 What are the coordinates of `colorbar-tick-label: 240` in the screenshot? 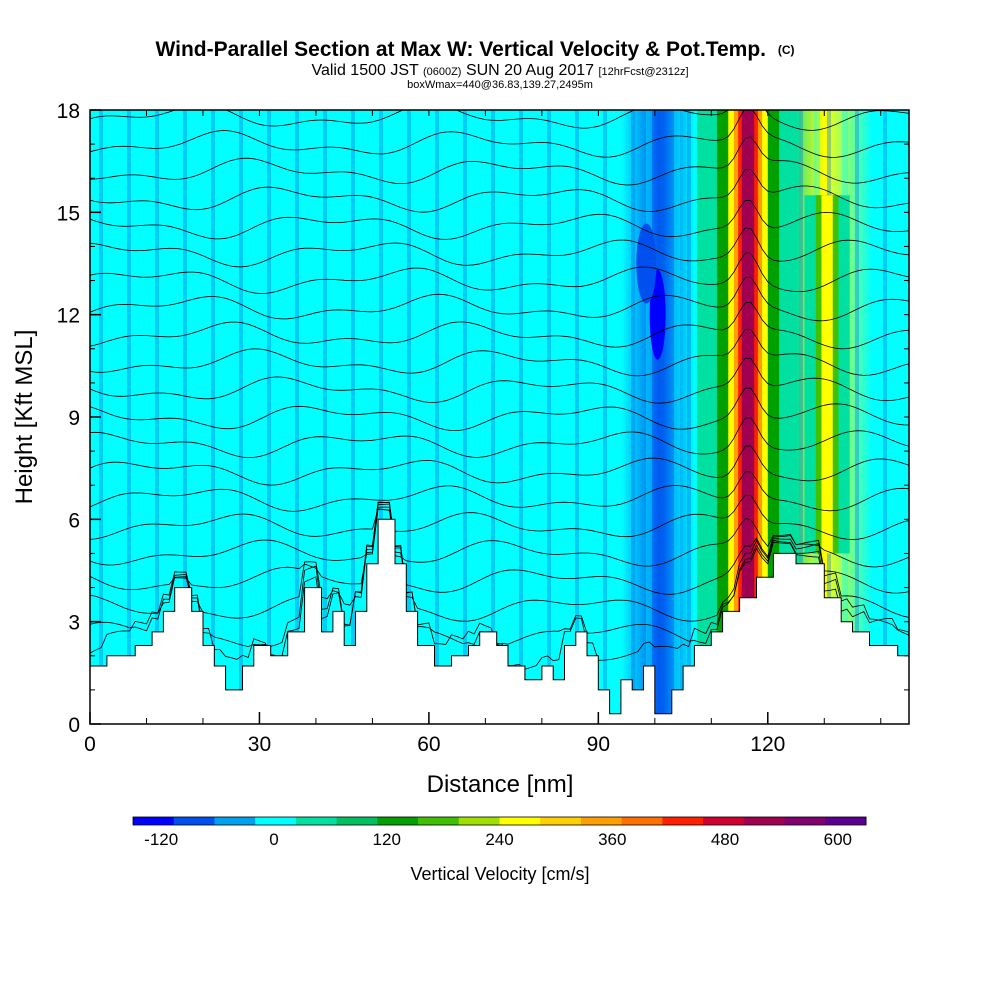 It's located at (499, 839).